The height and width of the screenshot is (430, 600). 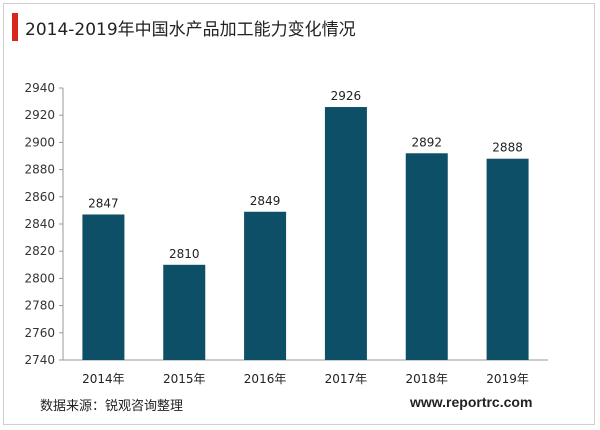 What do you see at coordinates (39, 170) in the screenshot?
I see `y-tick-label: 2880` at bounding box center [39, 170].